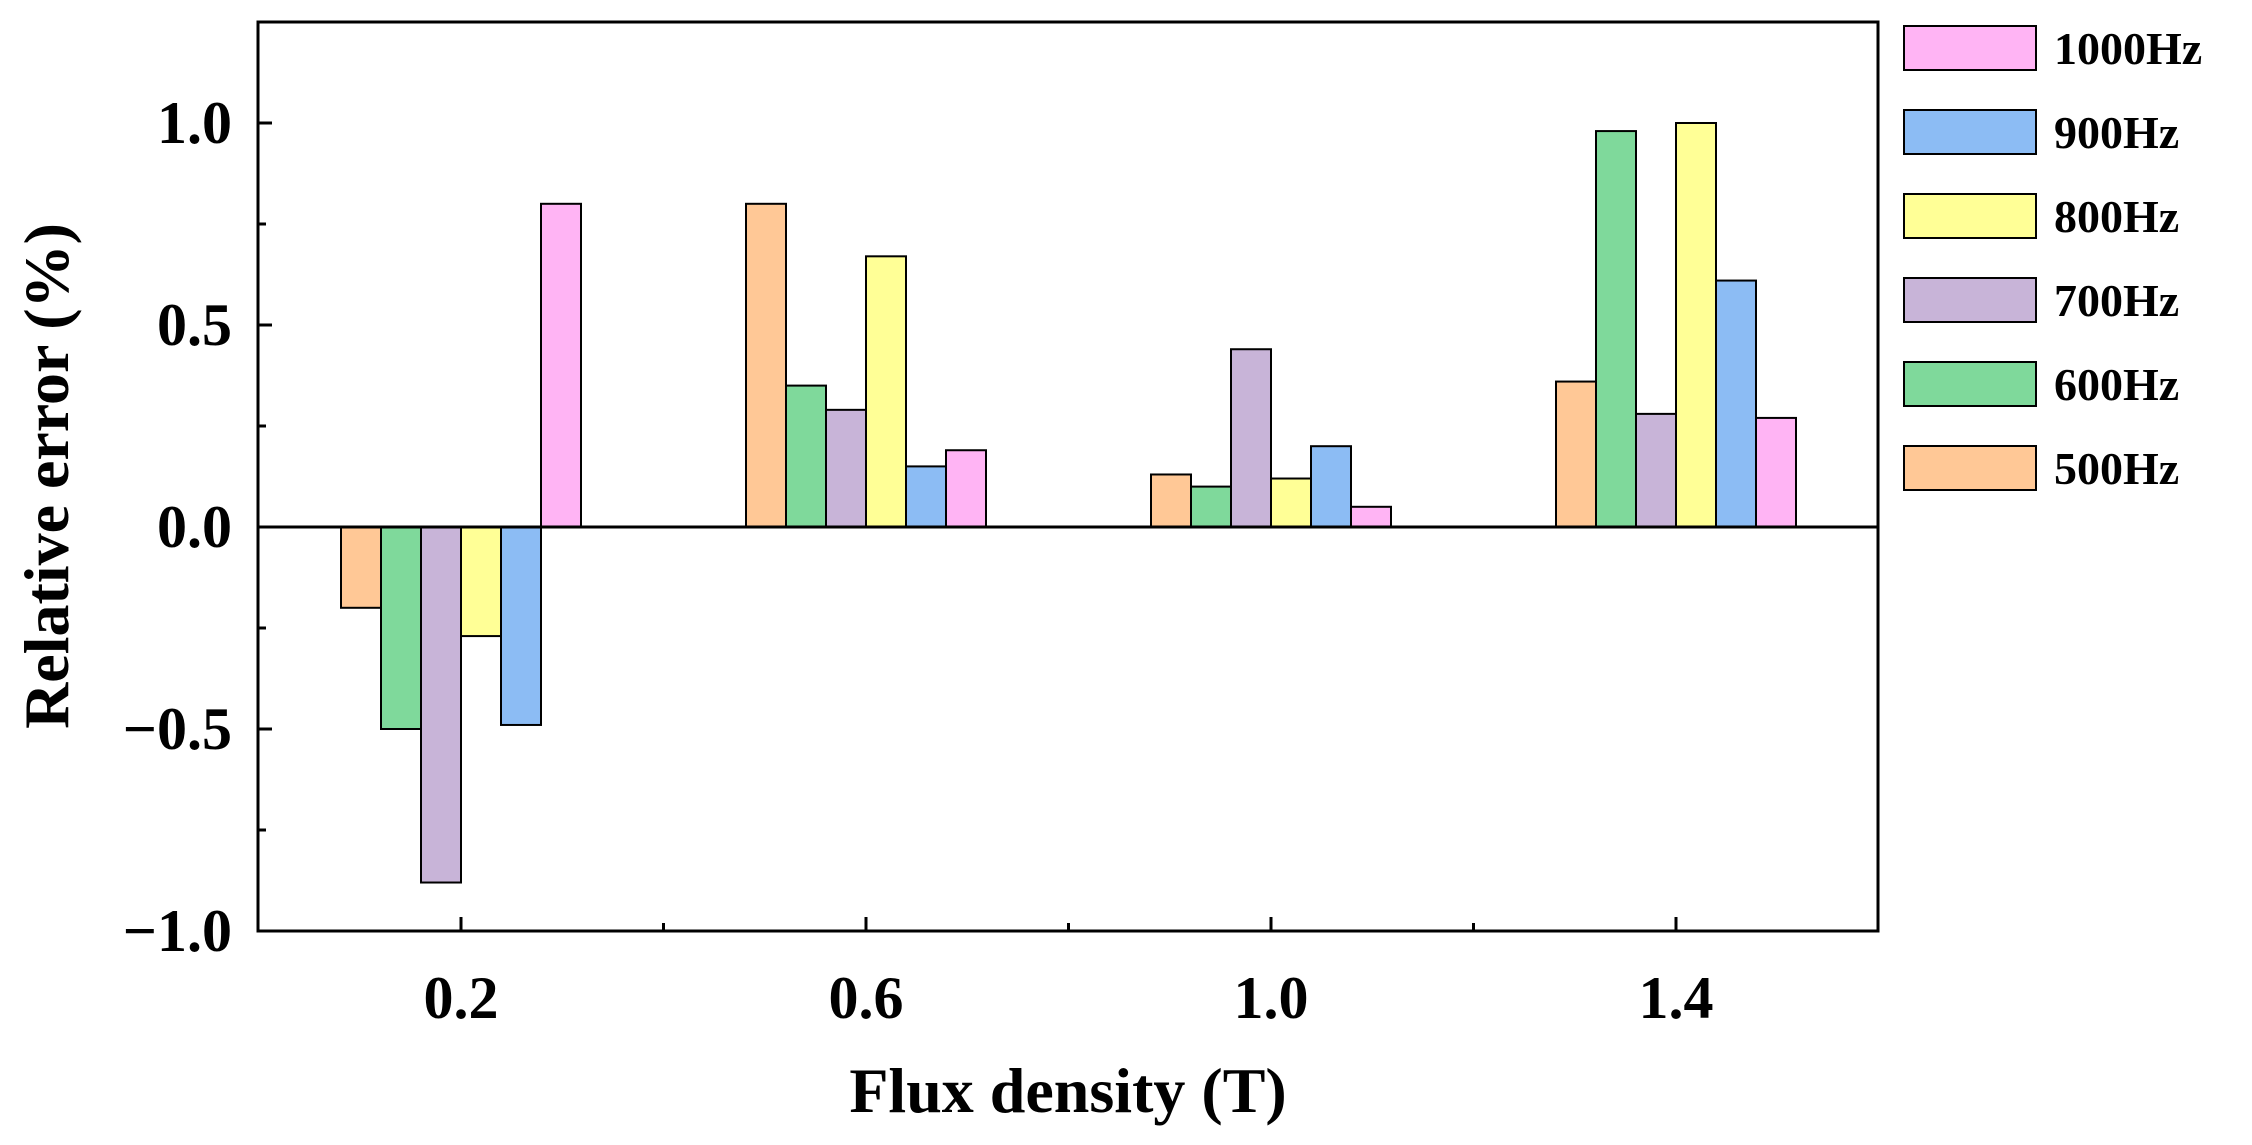  Describe the element at coordinates (2116, 384) in the screenshot. I see `legend-label-600Hz: 600Hz` at that location.